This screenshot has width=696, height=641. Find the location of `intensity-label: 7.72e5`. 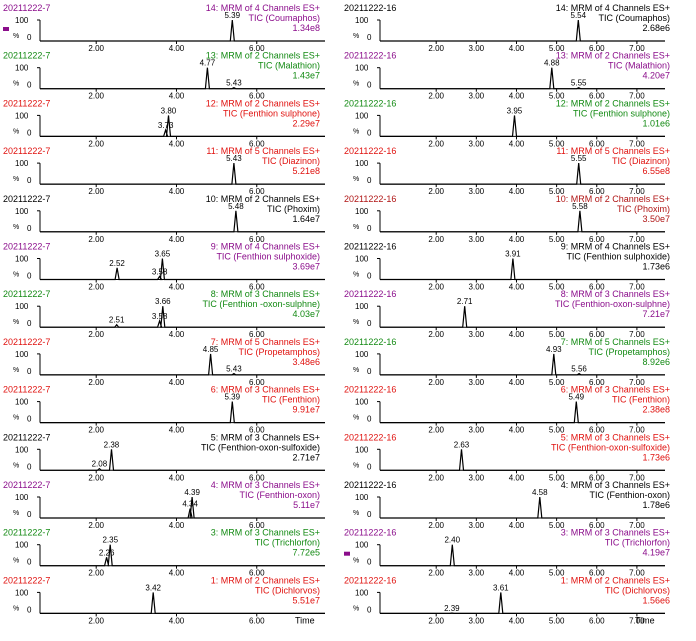

intensity-label: 7.72e5 is located at coordinates (306, 553).